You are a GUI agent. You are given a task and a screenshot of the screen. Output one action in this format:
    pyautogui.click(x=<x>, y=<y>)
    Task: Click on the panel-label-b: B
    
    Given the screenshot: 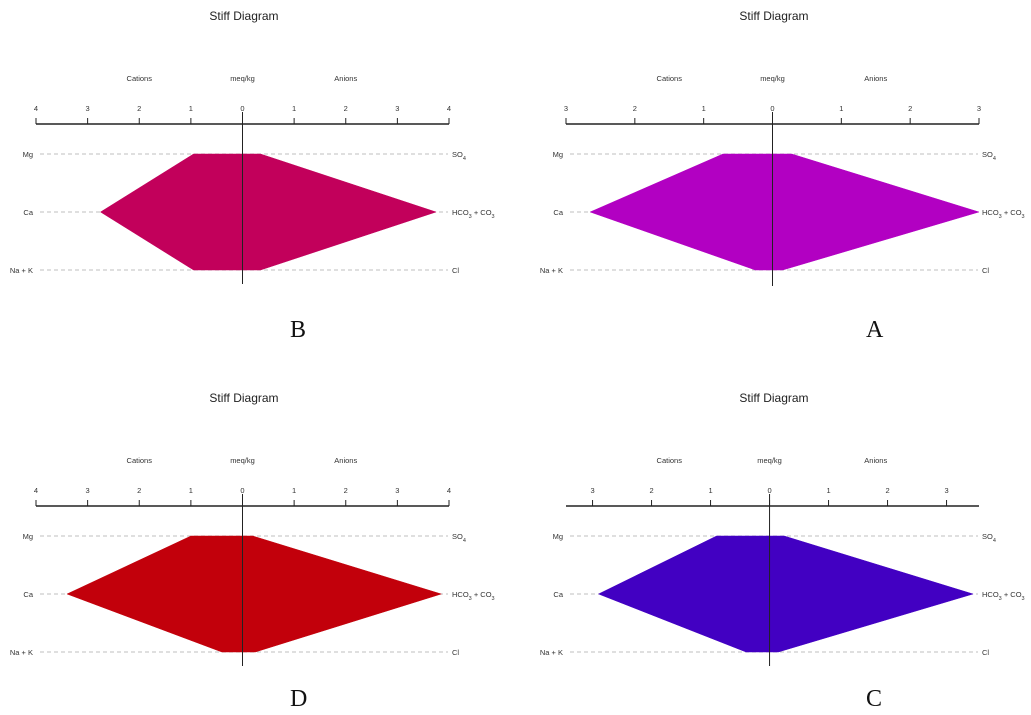 What is the action you would take?
    pyautogui.click(x=298, y=330)
    